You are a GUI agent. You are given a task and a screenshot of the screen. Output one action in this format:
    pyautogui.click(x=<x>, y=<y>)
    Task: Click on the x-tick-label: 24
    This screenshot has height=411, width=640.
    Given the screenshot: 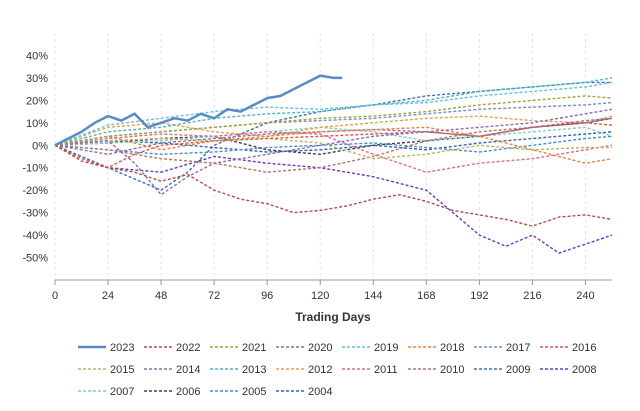 What is the action you would take?
    pyautogui.click(x=108, y=296)
    